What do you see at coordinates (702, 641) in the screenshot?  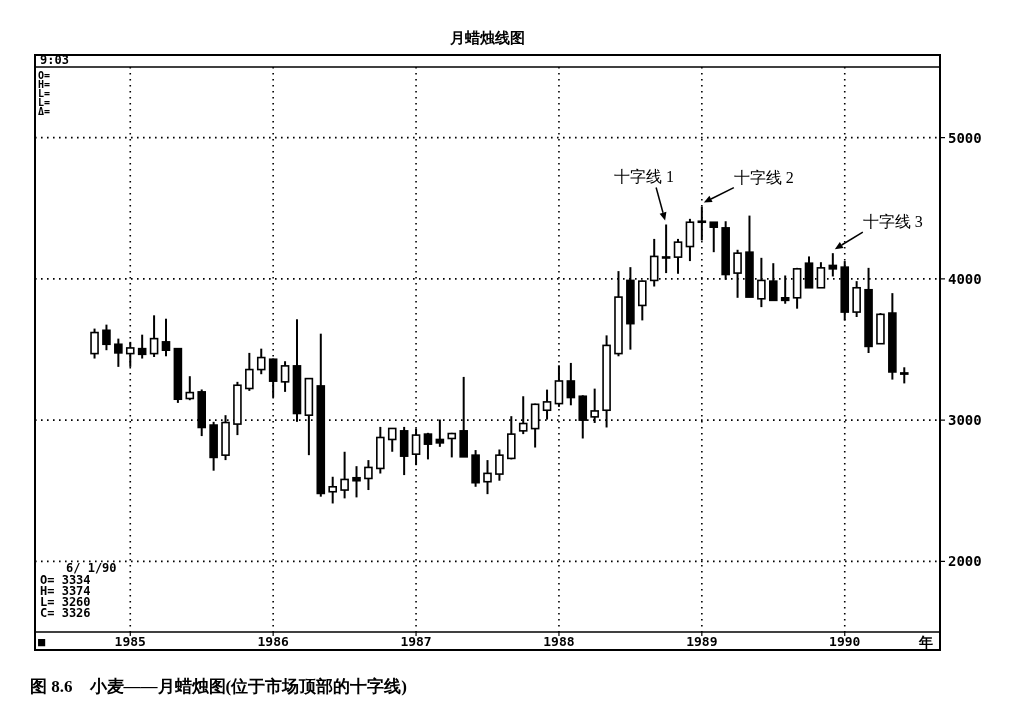 I see `x-tick-label: 1989` at bounding box center [702, 641].